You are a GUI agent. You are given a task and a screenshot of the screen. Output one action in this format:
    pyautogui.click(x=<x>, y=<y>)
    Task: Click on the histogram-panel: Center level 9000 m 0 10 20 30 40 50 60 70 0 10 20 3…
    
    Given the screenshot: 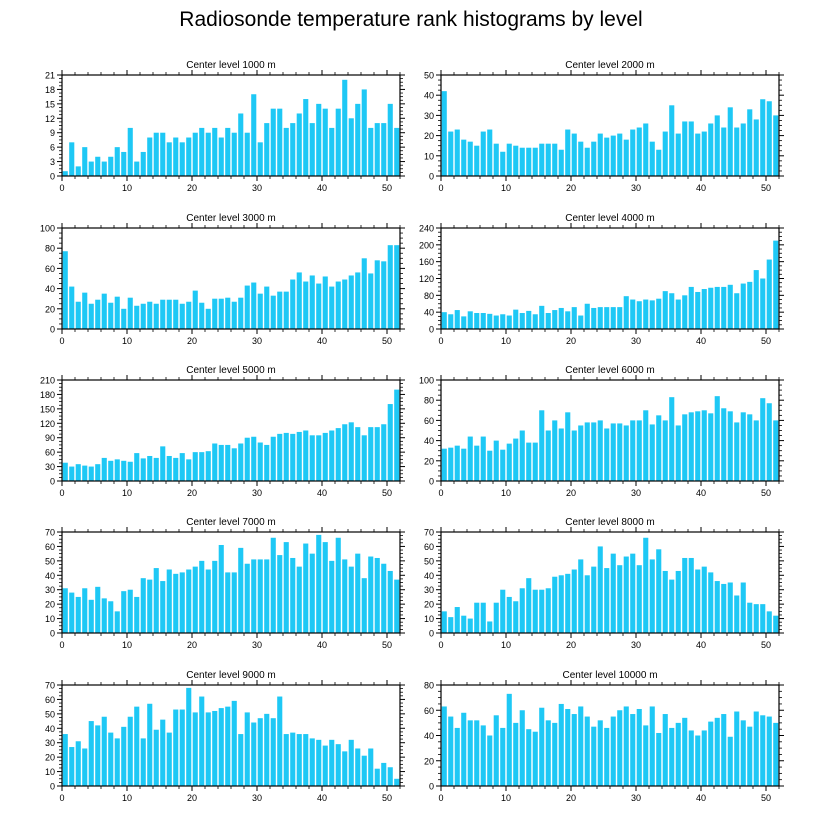 What is the action you would take?
    pyautogui.click(x=225, y=736)
    